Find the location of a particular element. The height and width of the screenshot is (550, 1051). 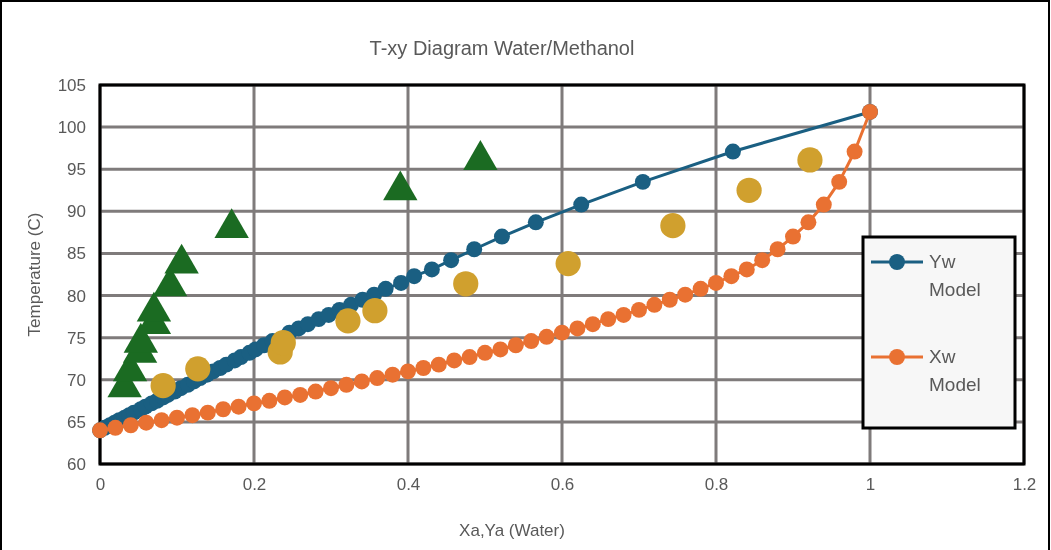

x-tick-label: 0.4 is located at coordinates (408, 485).